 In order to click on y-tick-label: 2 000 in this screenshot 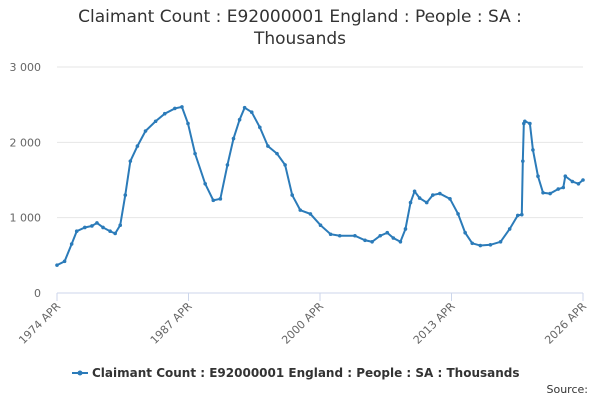, I will do `click(26, 142)`.